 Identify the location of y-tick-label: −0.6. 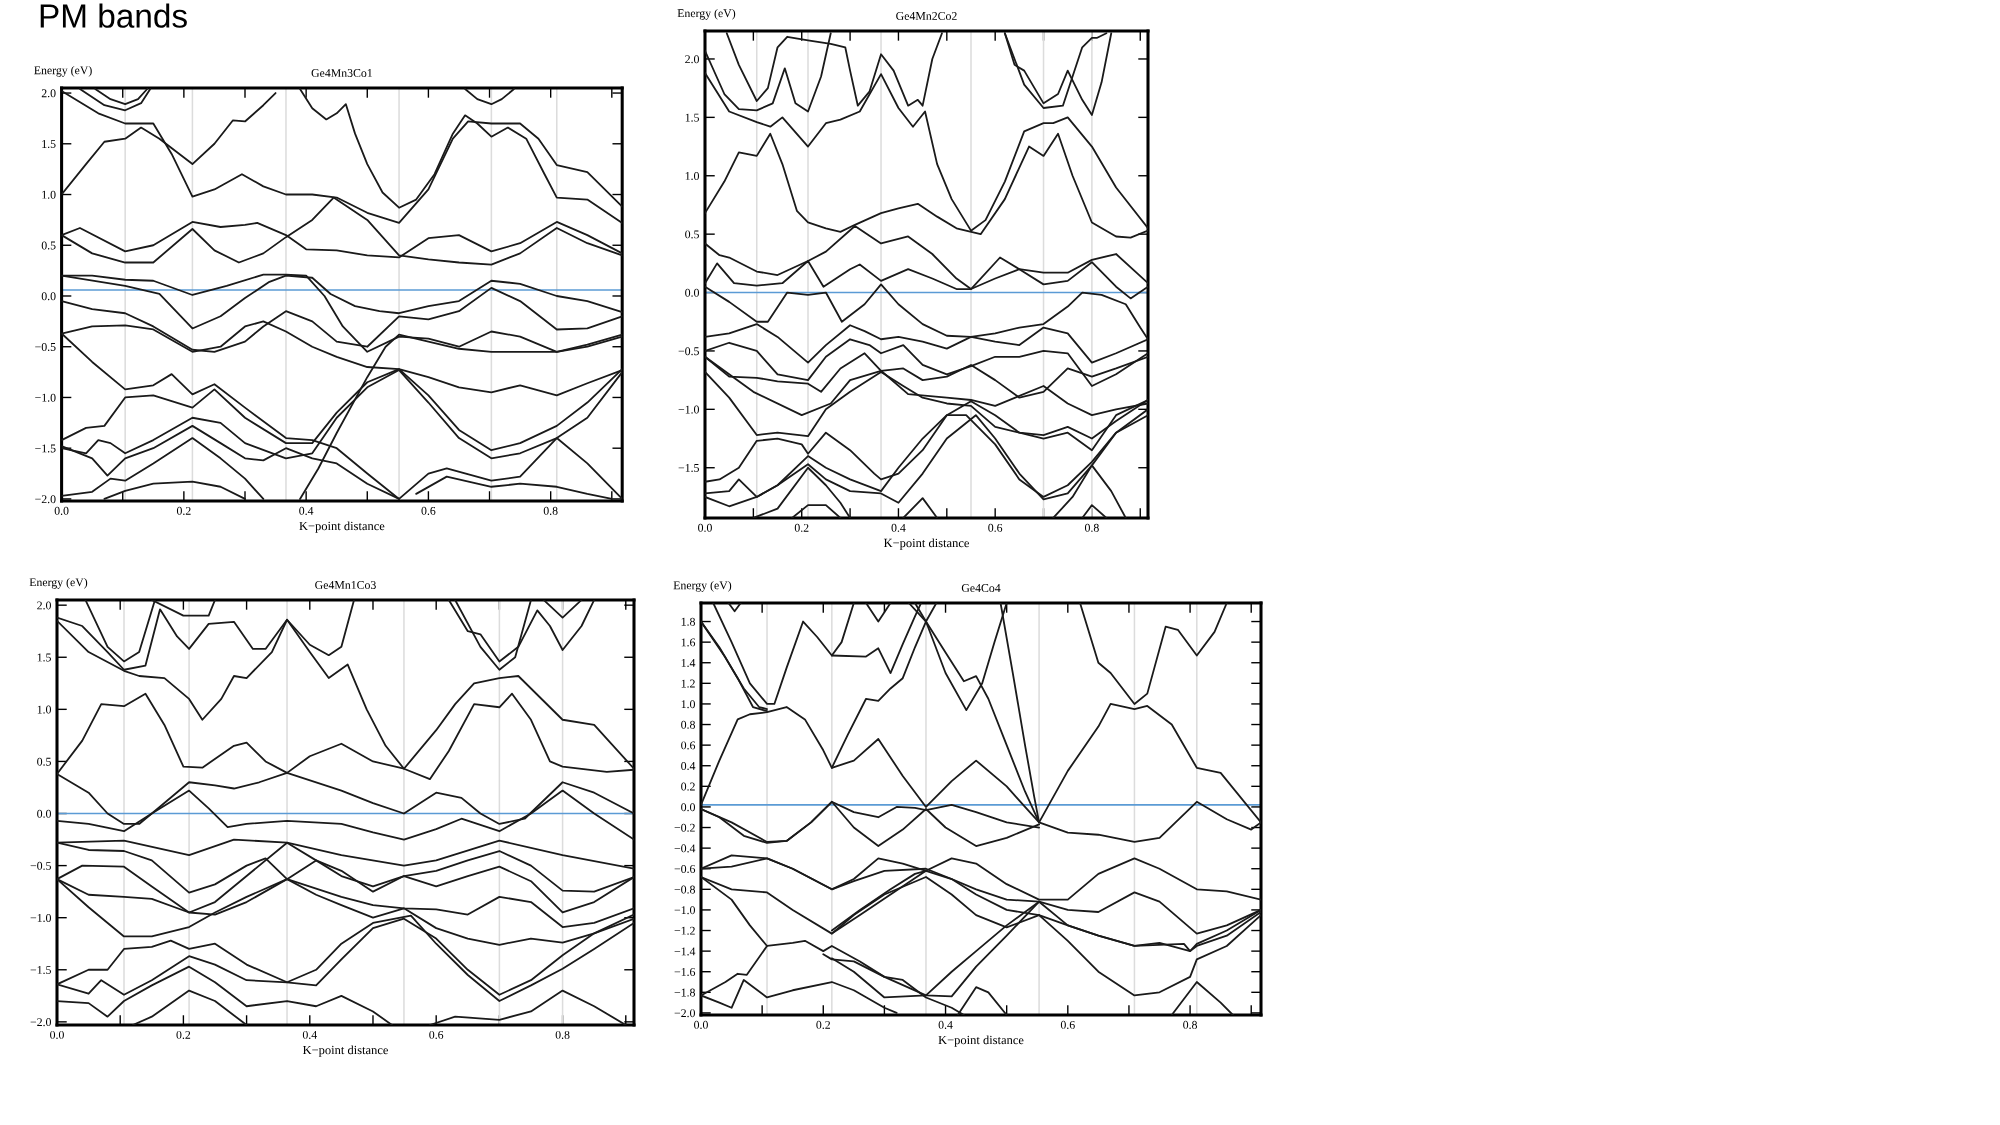
(685, 868).